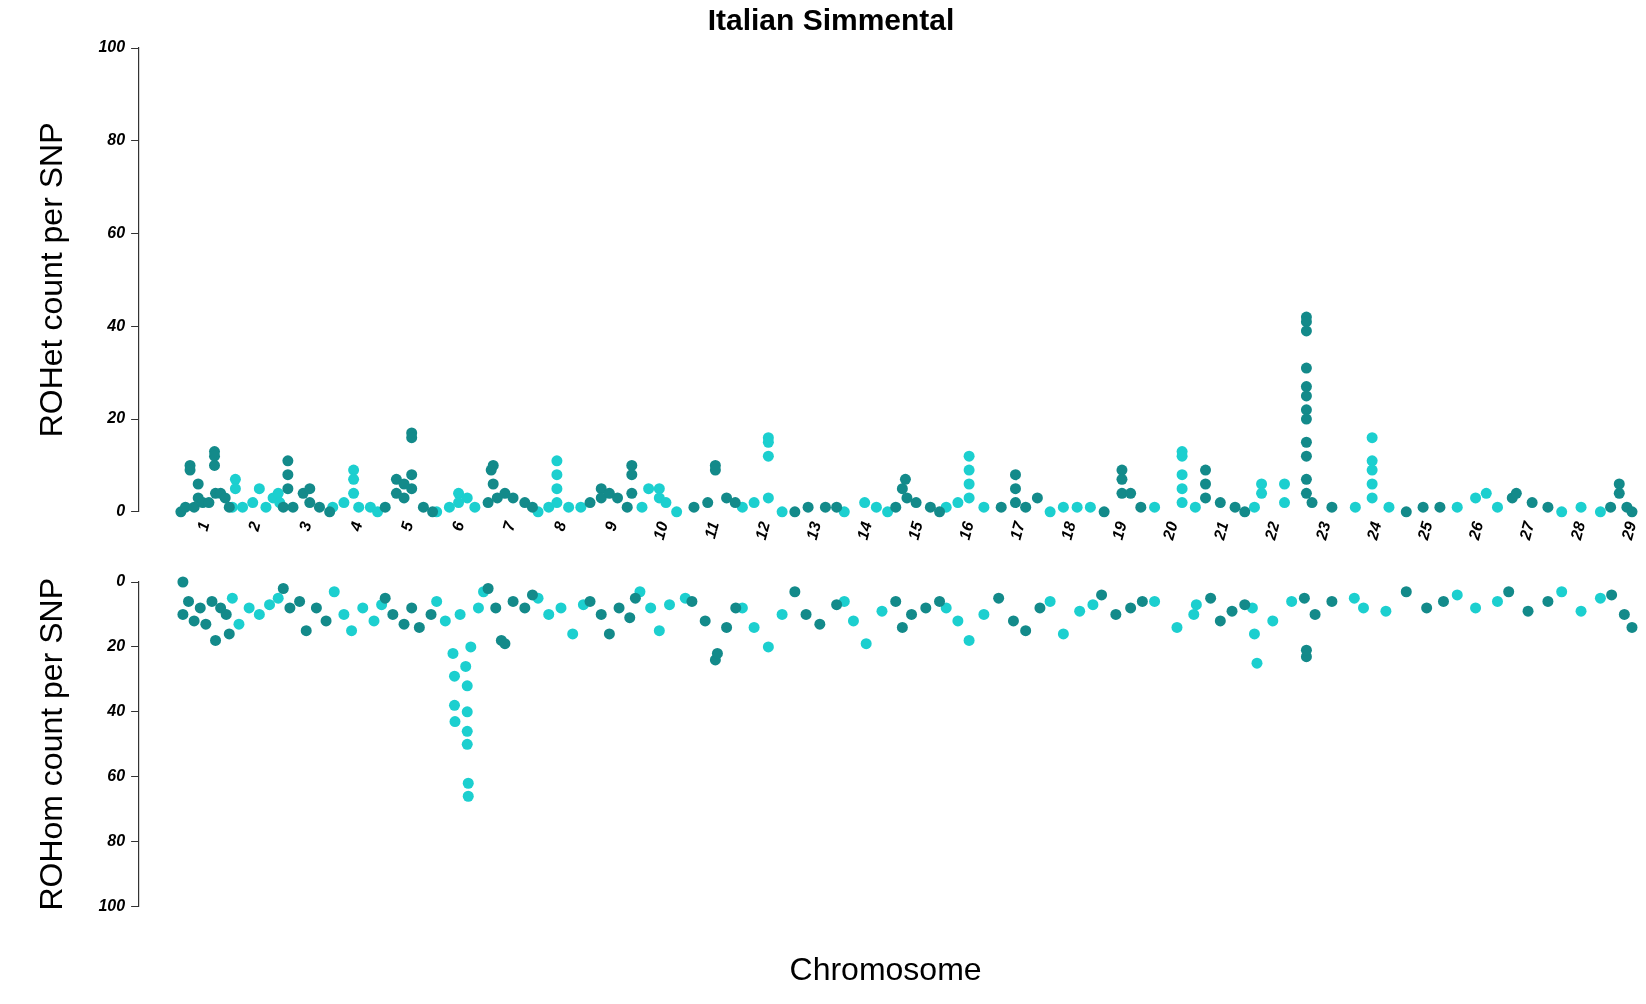  Describe the element at coordinates (305, 526) in the screenshot. I see `x-tick-label: 3` at that location.